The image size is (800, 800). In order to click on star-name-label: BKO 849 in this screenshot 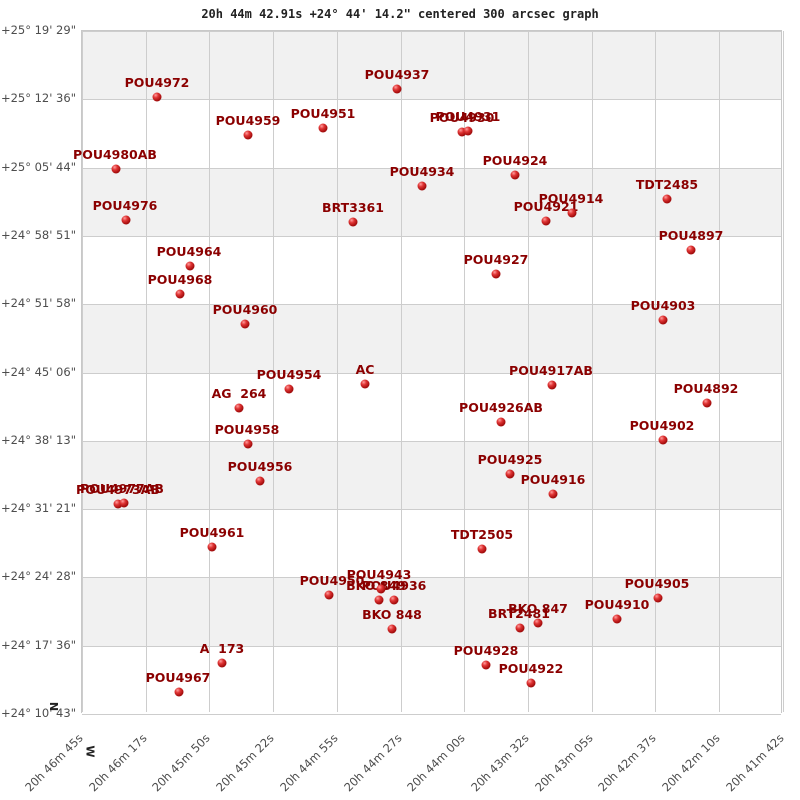, I will do `click(376, 585)`.